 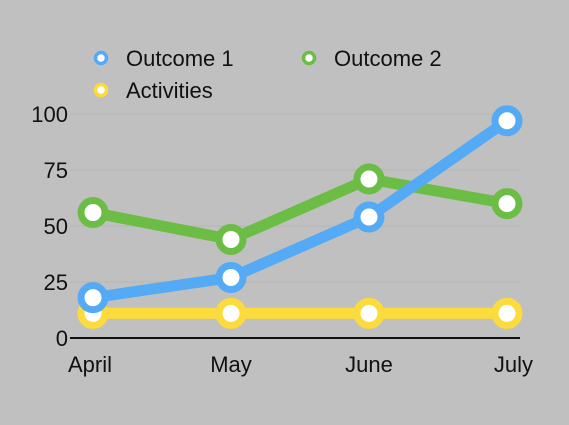 What do you see at coordinates (388, 58) in the screenshot?
I see `legend-label: Outcome 2` at bounding box center [388, 58].